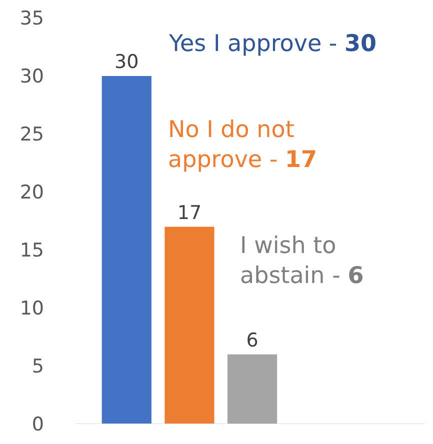 The image size is (433, 444). Describe the element at coordinates (32, 77) in the screenshot. I see `y-tick-label: 30` at that location.